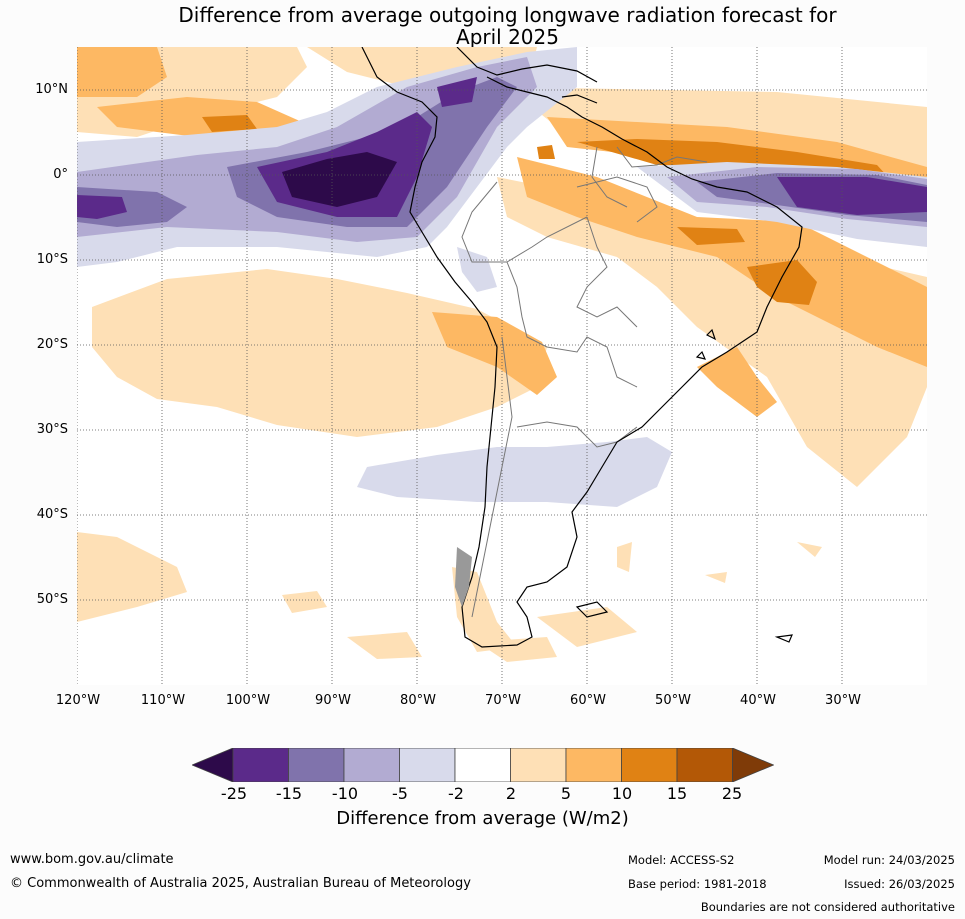  Describe the element at coordinates (899, 884) in the screenshot. I see `issued-text: Issued: 26/03/2025` at that location.